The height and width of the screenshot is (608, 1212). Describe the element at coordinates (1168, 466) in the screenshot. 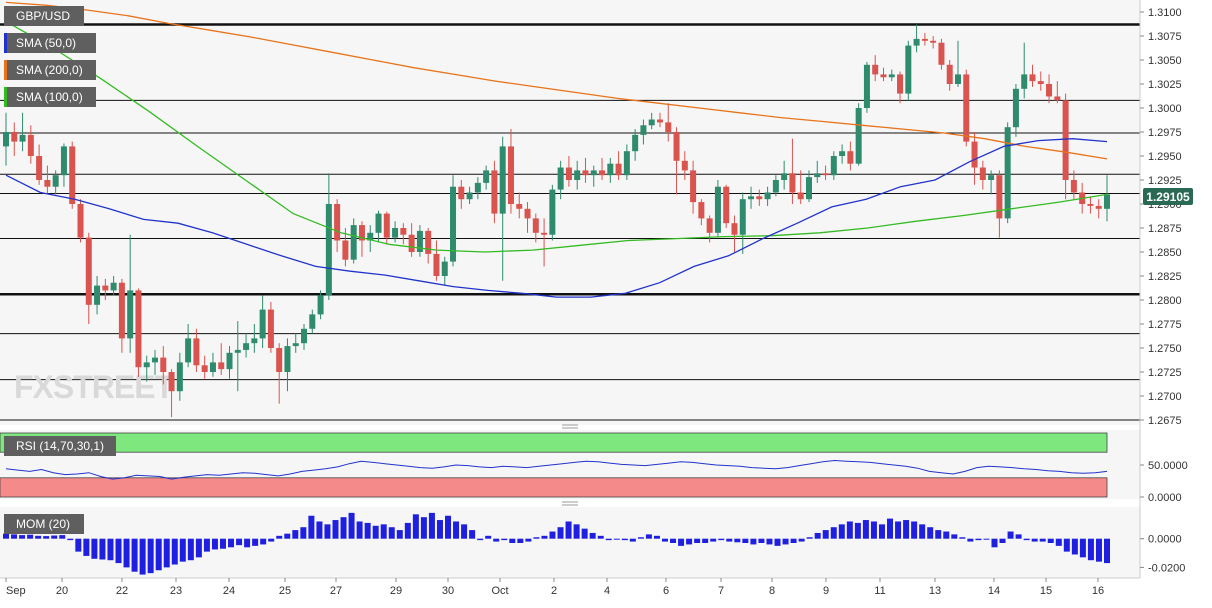

I see `rsi-tick-label: 50.0000` at that location.